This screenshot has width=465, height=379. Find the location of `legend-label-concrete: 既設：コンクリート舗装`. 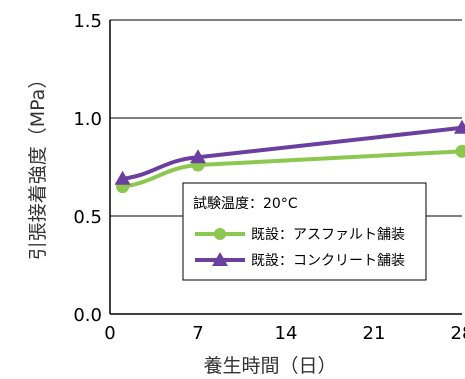

legend-label-concrete: 既設：コンクリート舗装 is located at coordinates (328, 261).